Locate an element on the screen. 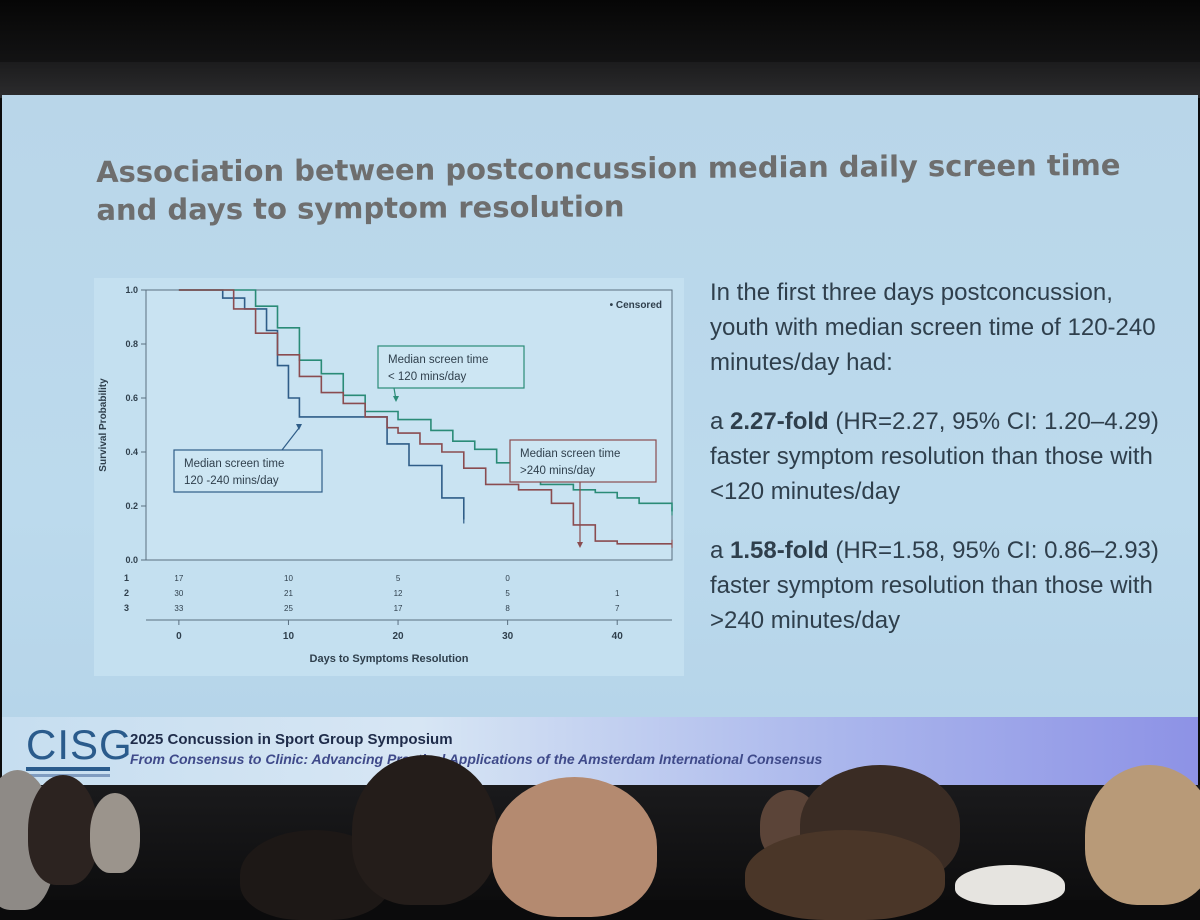  x-tick-label: 40 is located at coordinates (618, 636).